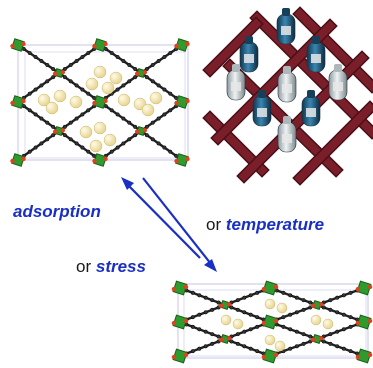  Describe the element at coordinates (111, 267) in the screenshot. I see `stress-label: or stress` at that location.